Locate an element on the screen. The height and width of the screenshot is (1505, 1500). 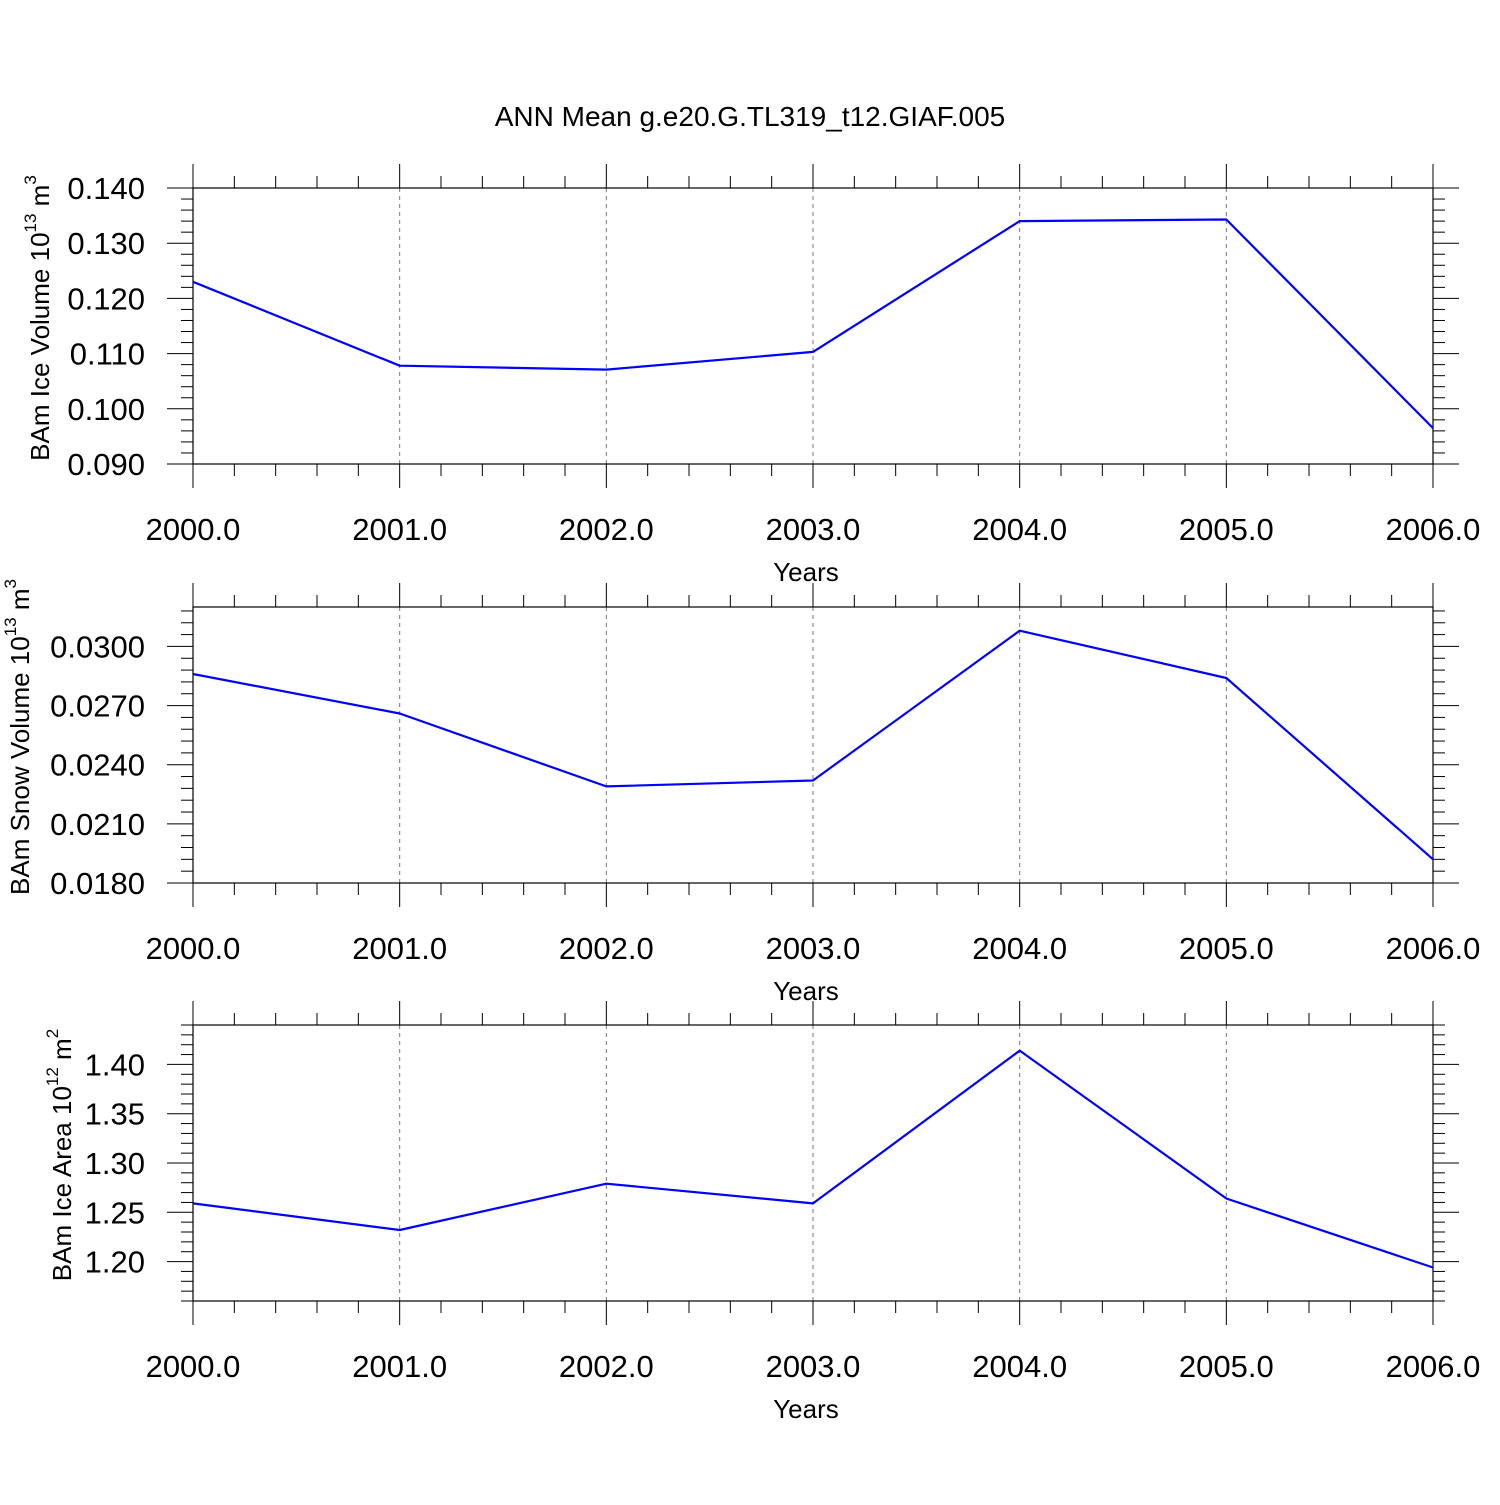
y-axis-title: BAm Snow Volume 1013 m3 is located at coordinates (18, 737).